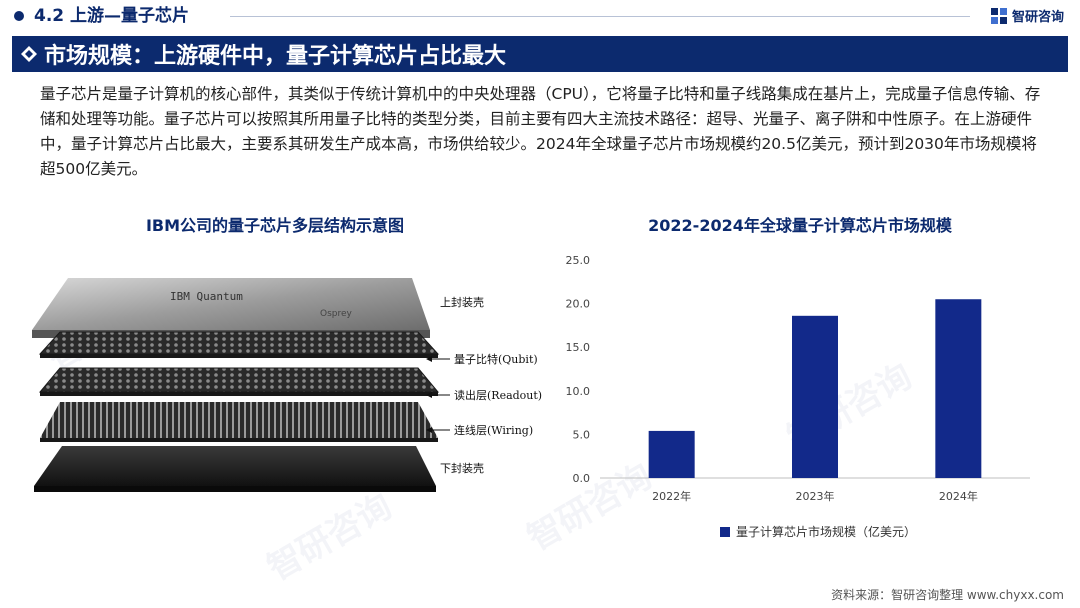  Describe the element at coordinates (336, 314) in the screenshot. I see `chip-model-text: Osprey` at that location.